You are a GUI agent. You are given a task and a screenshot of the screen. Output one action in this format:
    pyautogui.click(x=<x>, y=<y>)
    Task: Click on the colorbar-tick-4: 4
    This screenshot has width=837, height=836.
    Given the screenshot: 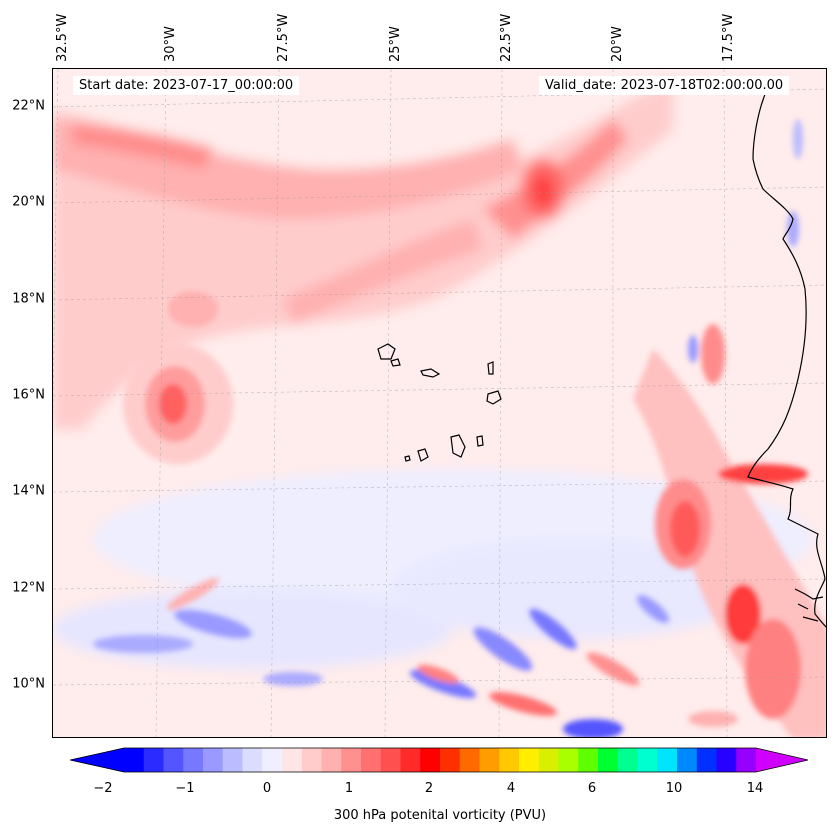 What is the action you would take?
    pyautogui.click(x=511, y=788)
    